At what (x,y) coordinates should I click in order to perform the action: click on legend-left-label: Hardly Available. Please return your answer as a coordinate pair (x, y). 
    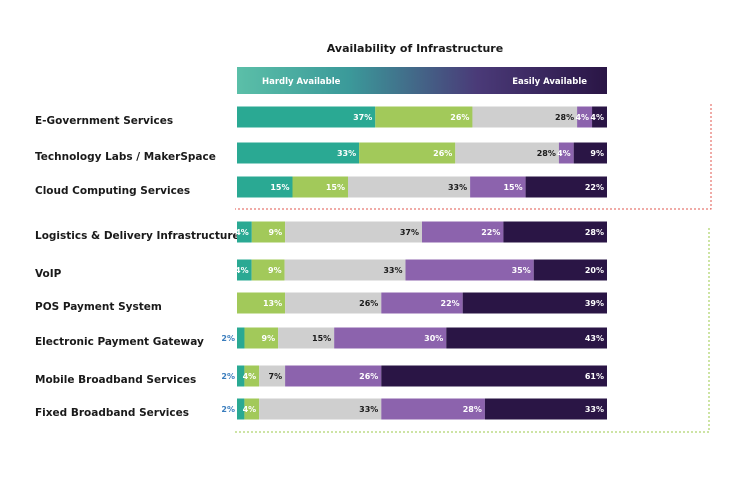
    Looking at the image, I should click on (301, 82).